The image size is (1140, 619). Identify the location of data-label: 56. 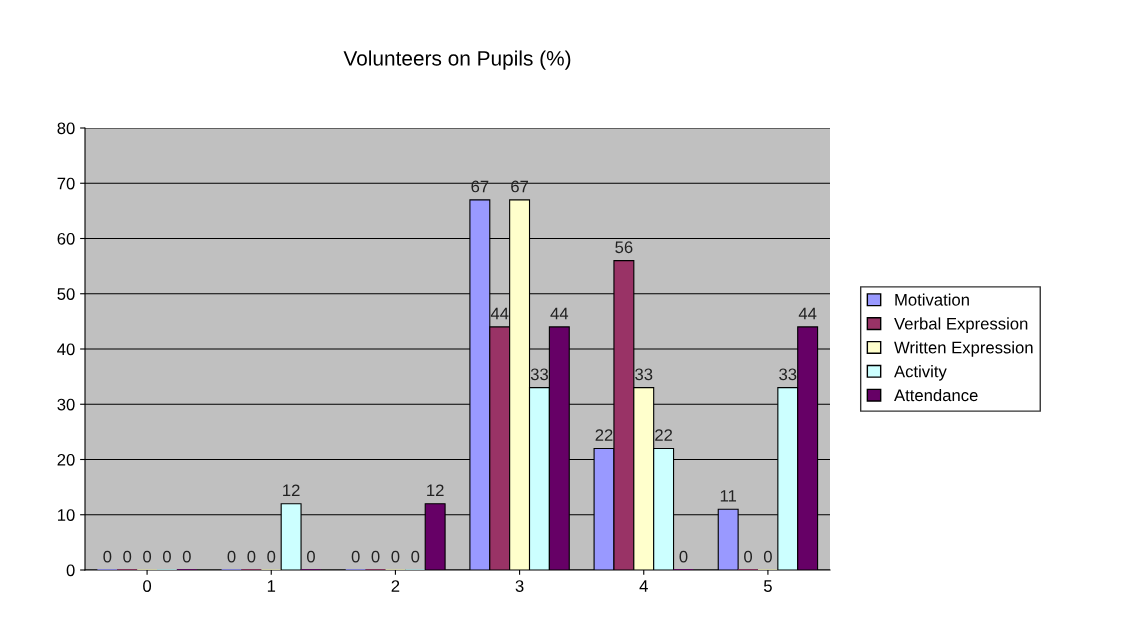
(624, 247).